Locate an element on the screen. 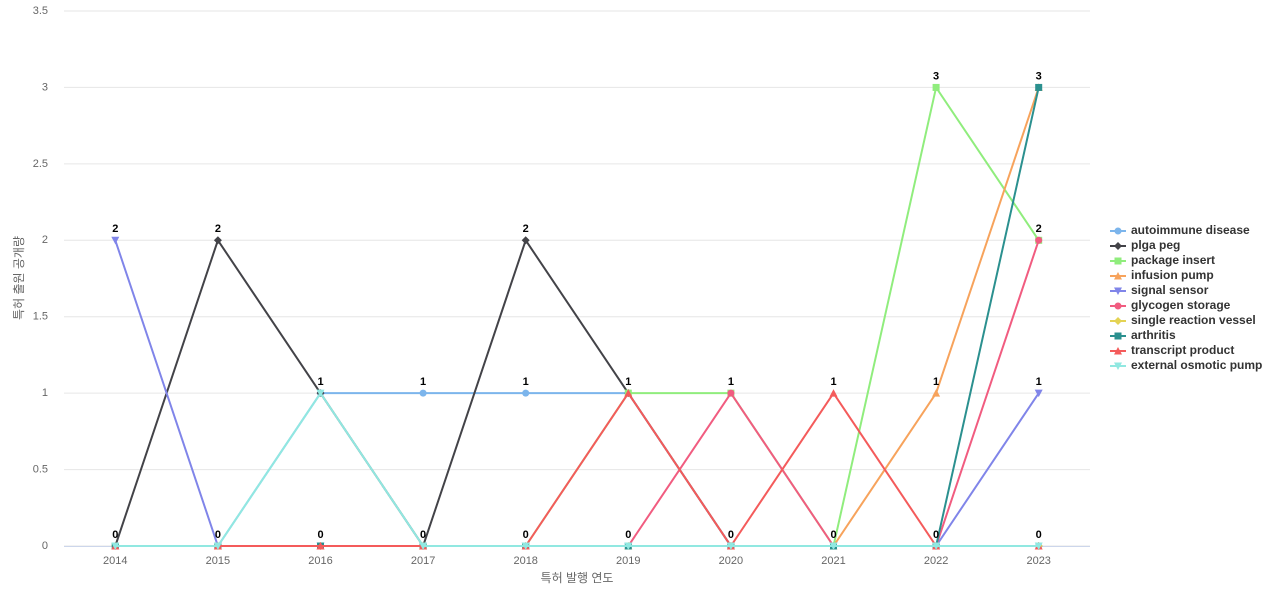  y-tick-label: 1.5 is located at coordinates (40, 317).